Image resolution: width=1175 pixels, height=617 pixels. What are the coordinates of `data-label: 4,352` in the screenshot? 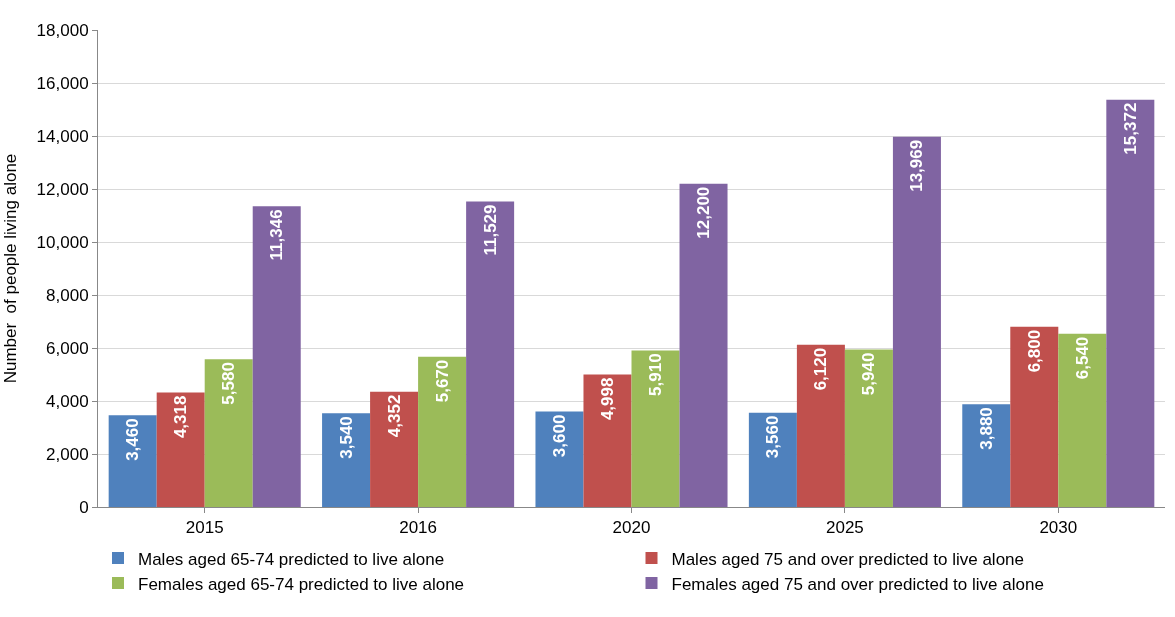 It's located at (394, 416).